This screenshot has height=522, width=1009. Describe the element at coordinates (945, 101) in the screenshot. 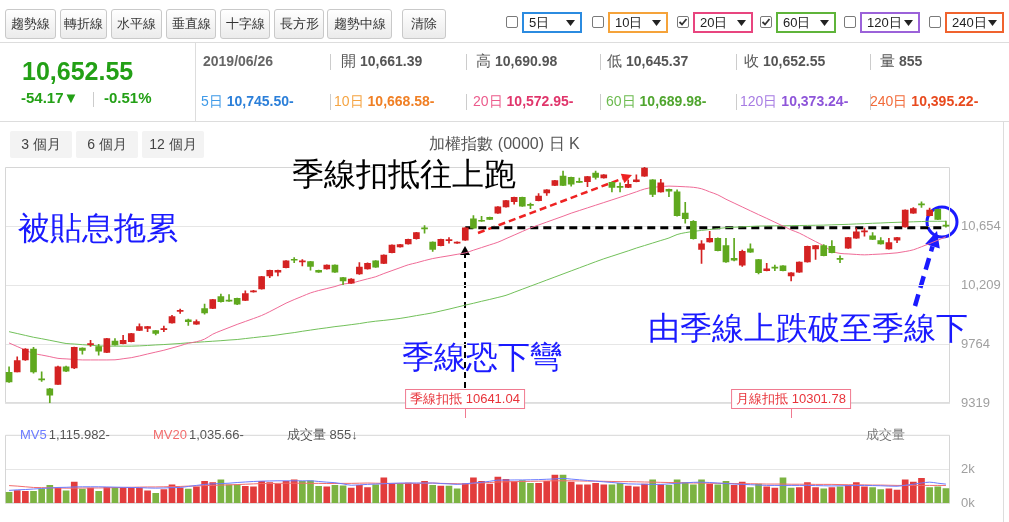

I see `text: 10,395.22-` at that location.